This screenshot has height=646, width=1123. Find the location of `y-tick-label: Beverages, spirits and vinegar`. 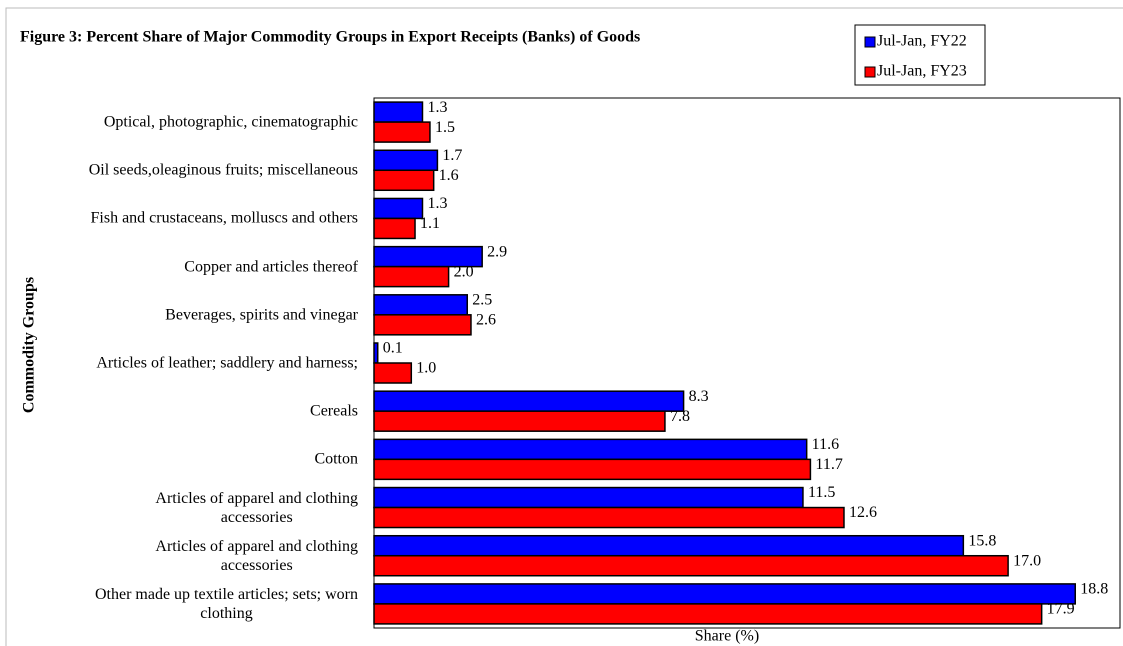

y-tick-label: Beverages, spirits and vinegar is located at coordinates (261, 315).